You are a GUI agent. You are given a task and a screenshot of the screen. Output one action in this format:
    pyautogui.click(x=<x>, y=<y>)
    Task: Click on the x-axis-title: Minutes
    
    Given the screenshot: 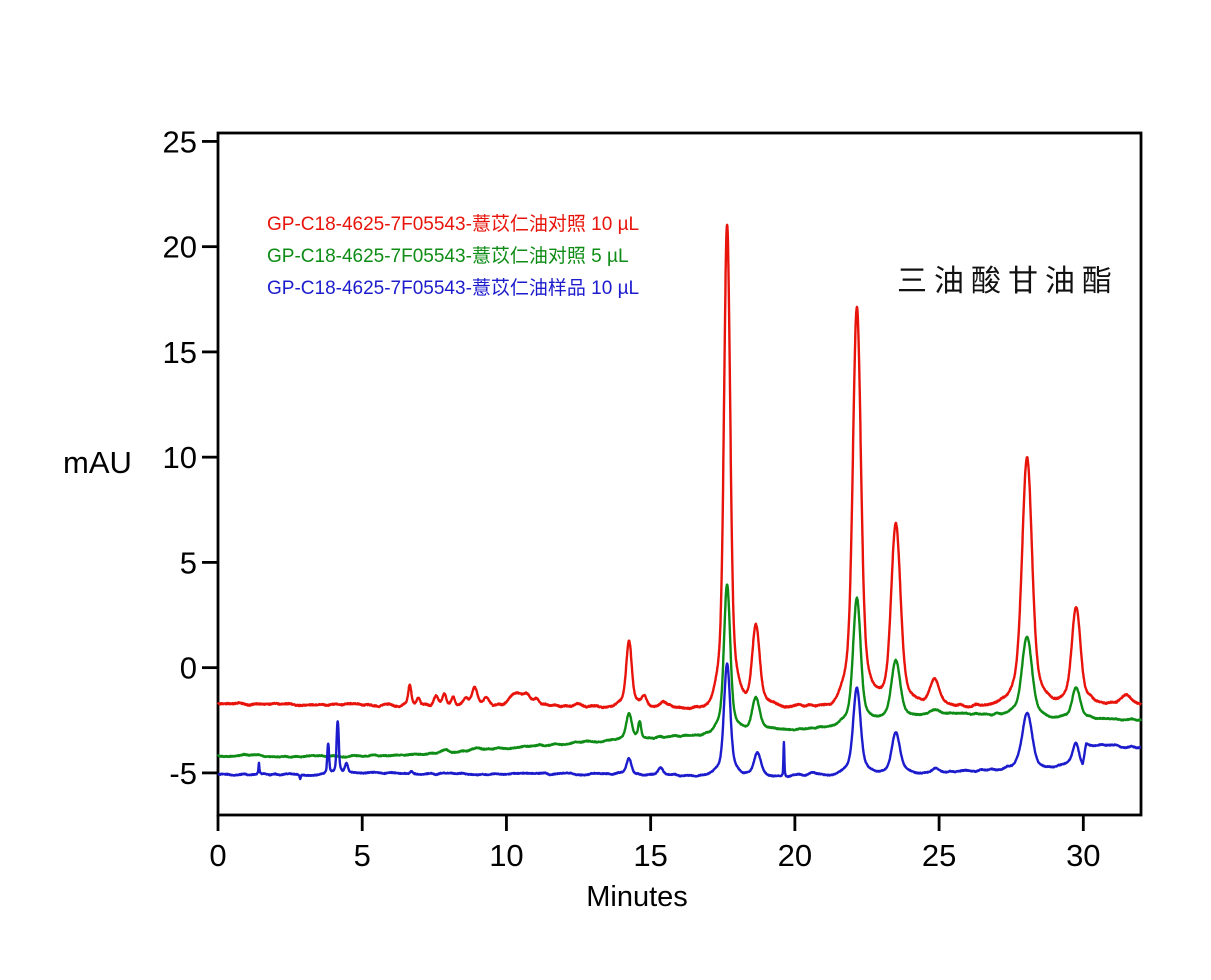 What is the action you would take?
    pyautogui.click(x=637, y=897)
    